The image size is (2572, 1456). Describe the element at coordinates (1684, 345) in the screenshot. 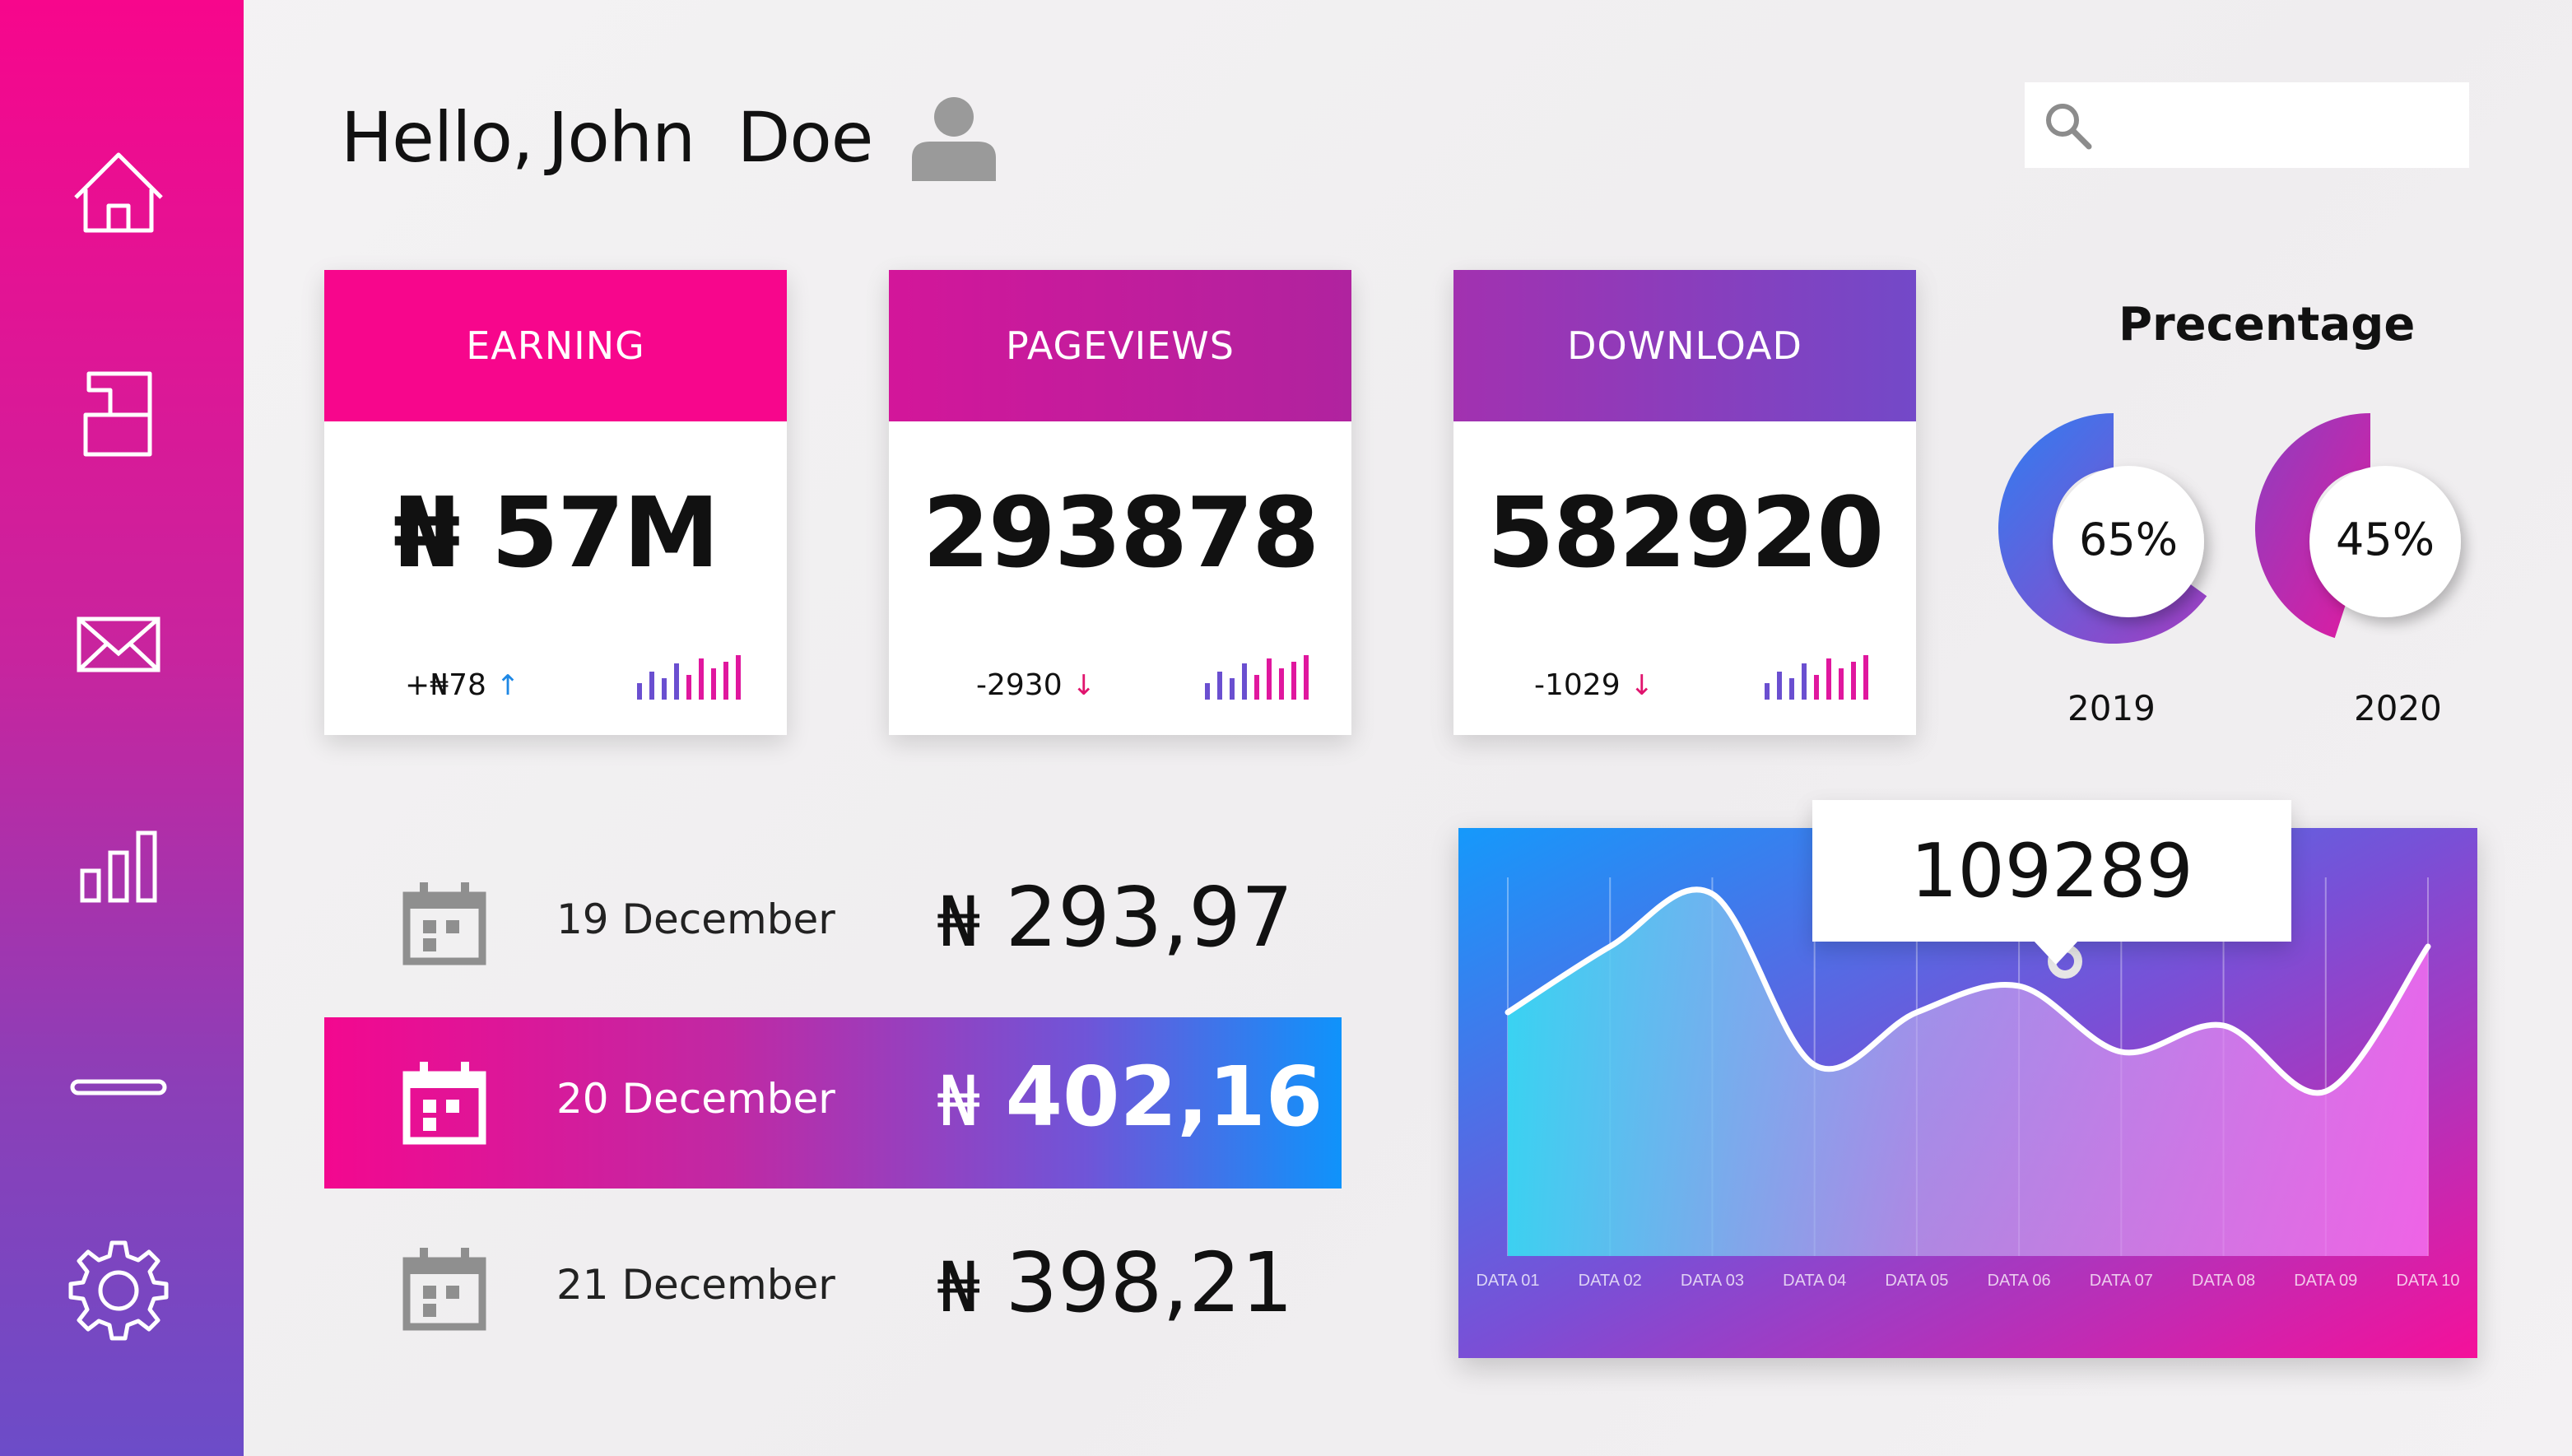

I see `card-title: DOWNLOAD` at that location.